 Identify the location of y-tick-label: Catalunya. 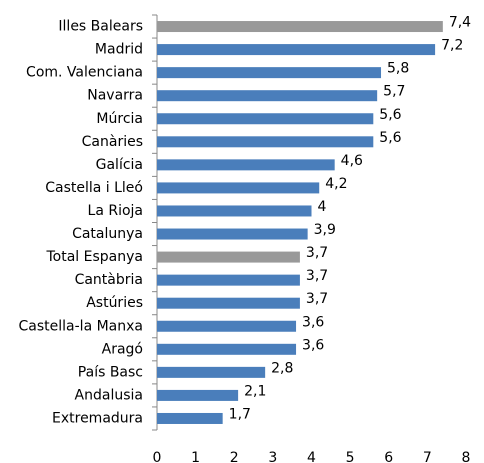
(107, 234).